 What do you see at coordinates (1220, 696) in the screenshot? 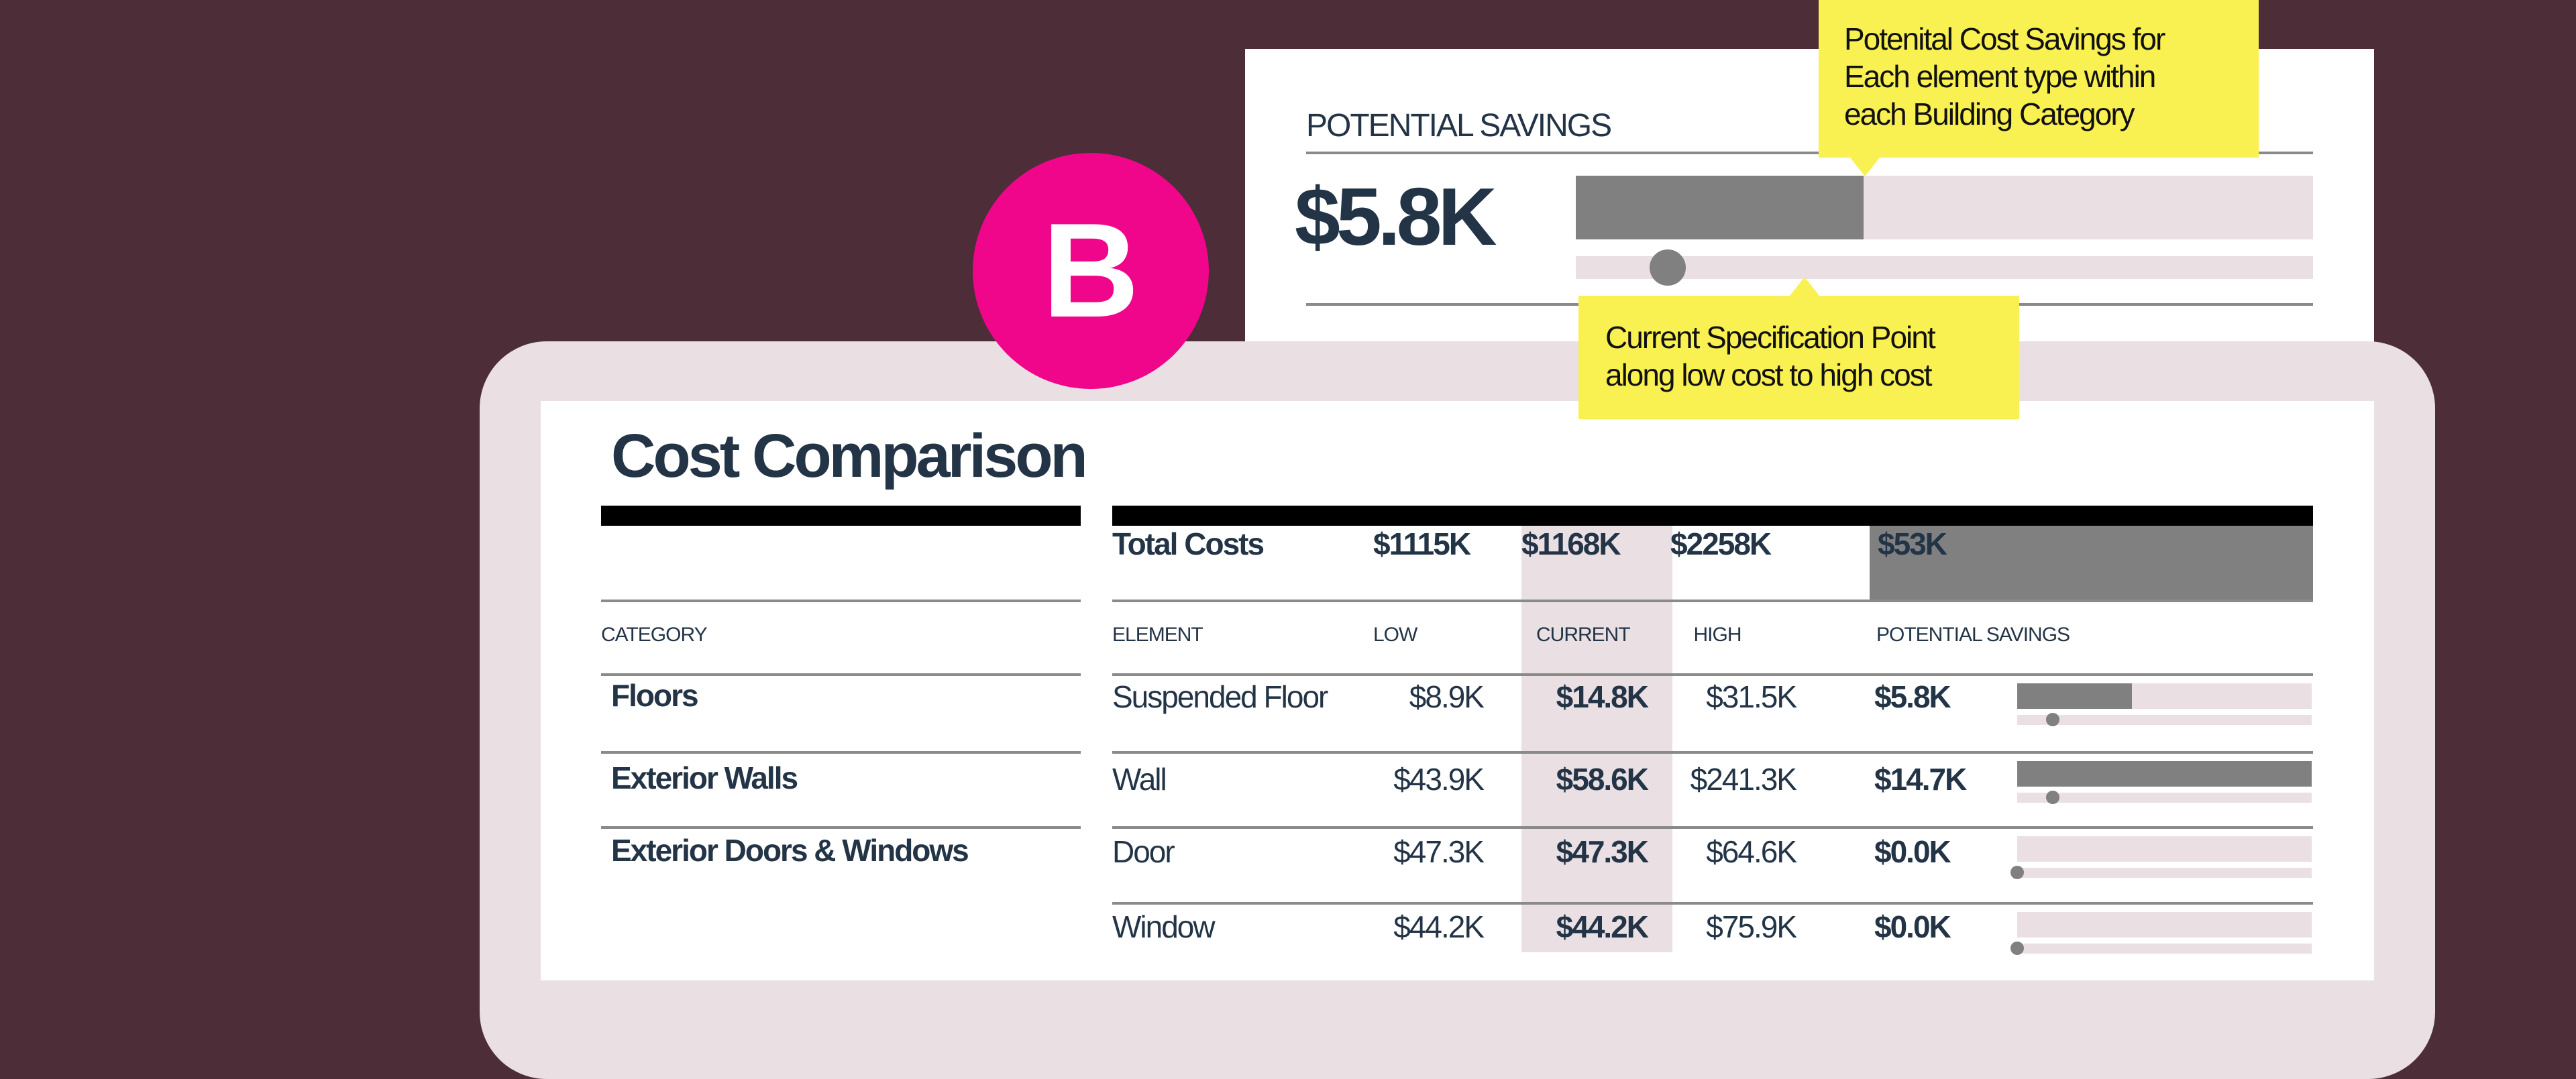
I see `element-name: Suspended Floor` at bounding box center [1220, 696].